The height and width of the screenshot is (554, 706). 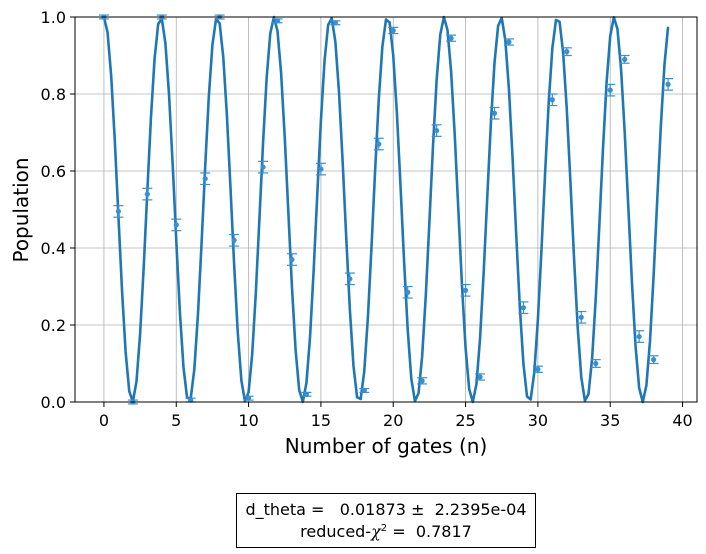 I want to click on x-tick-label: 10, so click(x=248, y=420).